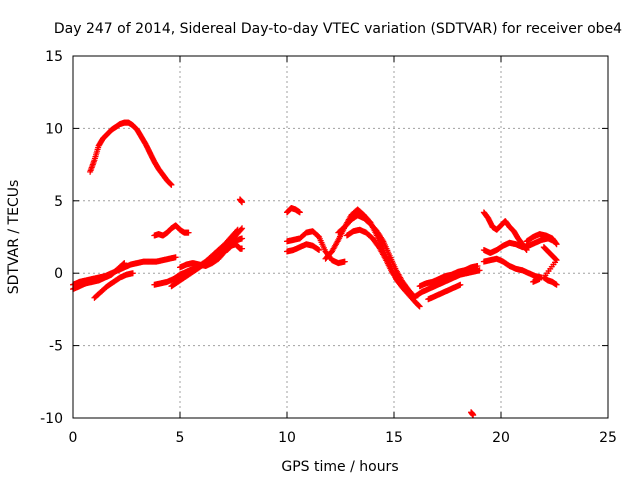 The height and width of the screenshot is (480, 640). What do you see at coordinates (58, 202) in the screenshot?
I see `y-tick-label: 5` at bounding box center [58, 202].